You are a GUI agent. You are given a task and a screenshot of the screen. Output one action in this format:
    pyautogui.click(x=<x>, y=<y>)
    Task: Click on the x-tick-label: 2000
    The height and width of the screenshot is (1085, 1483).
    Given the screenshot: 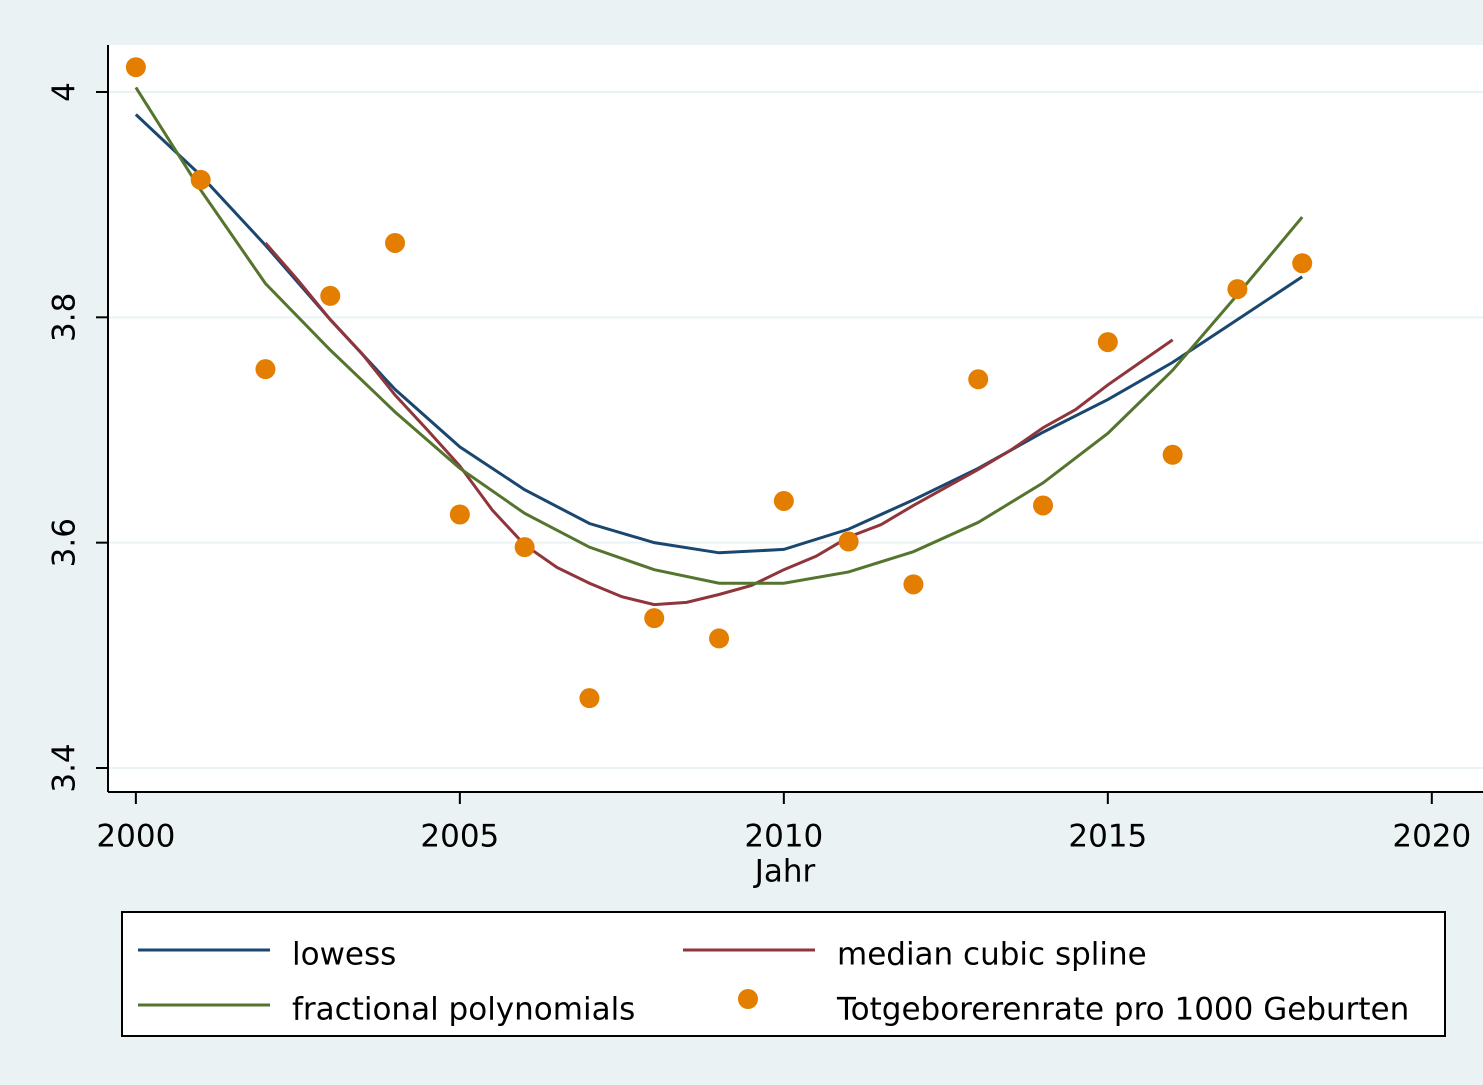 What is the action you would take?
    pyautogui.click(x=135, y=837)
    